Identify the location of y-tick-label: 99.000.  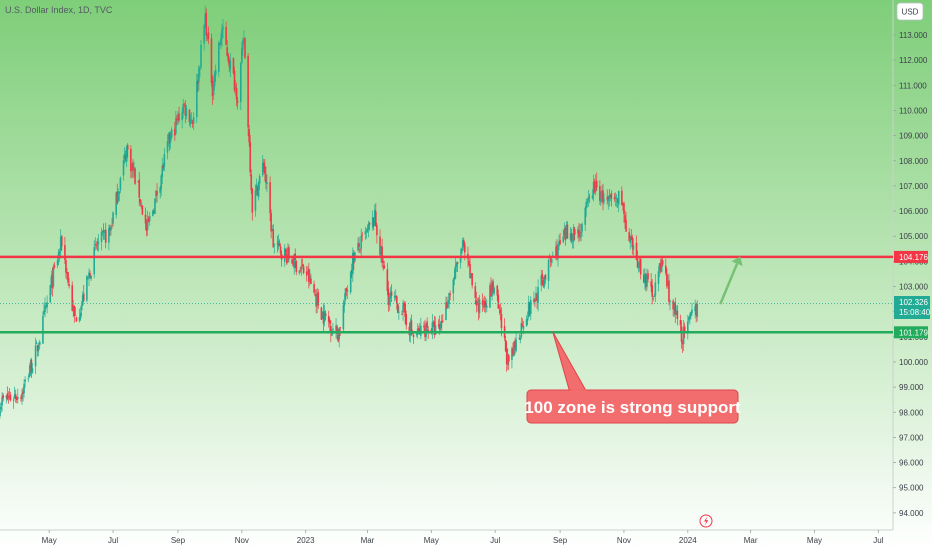
(911, 387).